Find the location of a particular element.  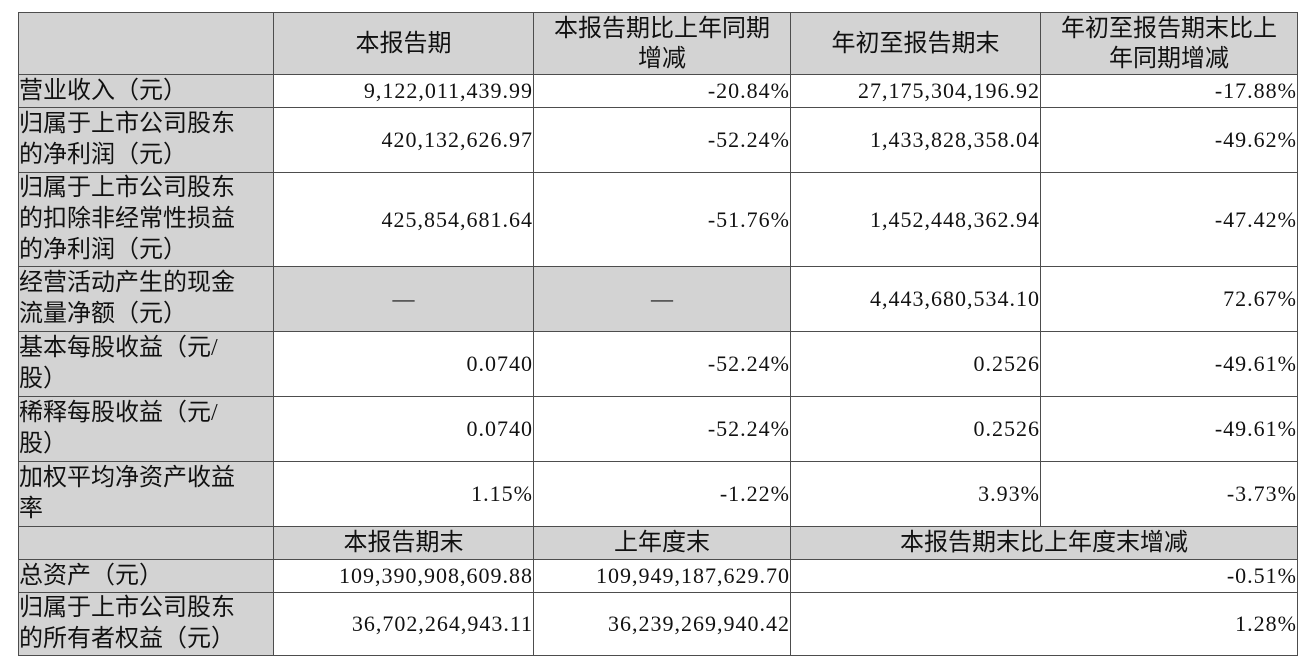

cell-value: 1.15% is located at coordinates (403, 494).